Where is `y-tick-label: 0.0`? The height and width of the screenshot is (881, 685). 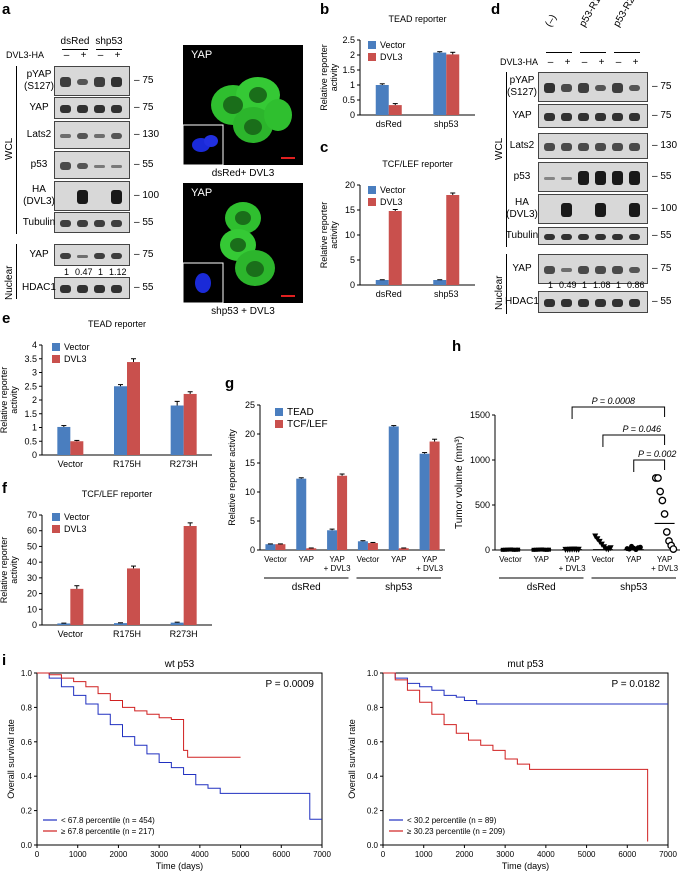
y-tick-label: 0.0 is located at coordinates (27, 845).